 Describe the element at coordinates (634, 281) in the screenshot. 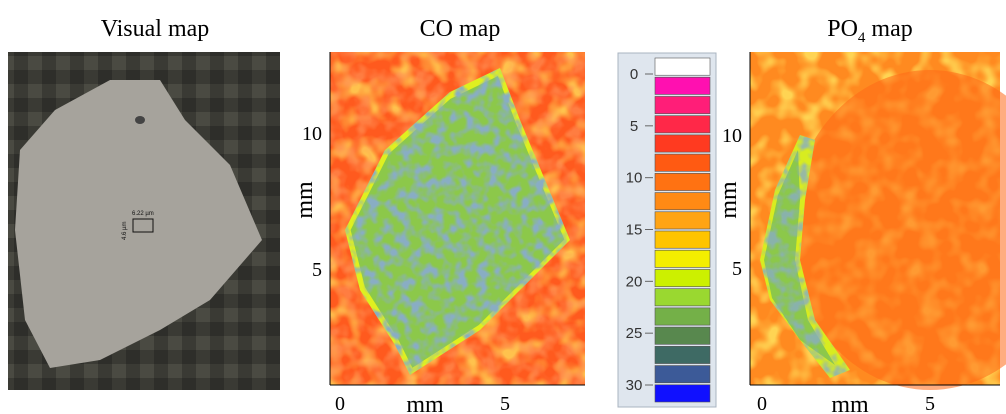

I see `color-scale-label: 20` at that location.